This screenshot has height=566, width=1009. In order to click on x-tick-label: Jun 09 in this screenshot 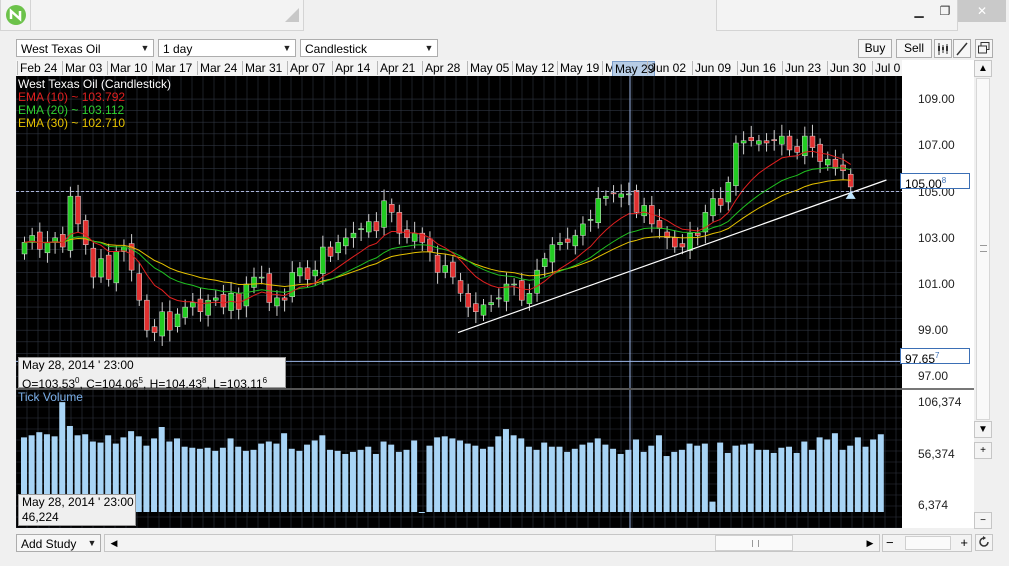, I will do `click(711, 68)`.